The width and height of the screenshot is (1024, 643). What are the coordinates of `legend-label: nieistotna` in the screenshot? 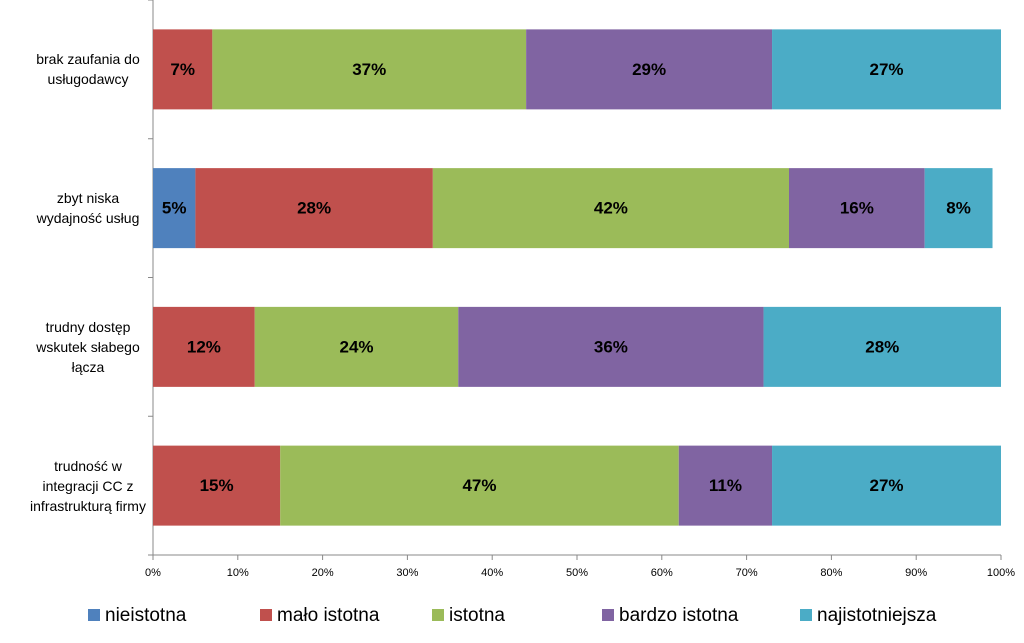 It's located at (146, 615).